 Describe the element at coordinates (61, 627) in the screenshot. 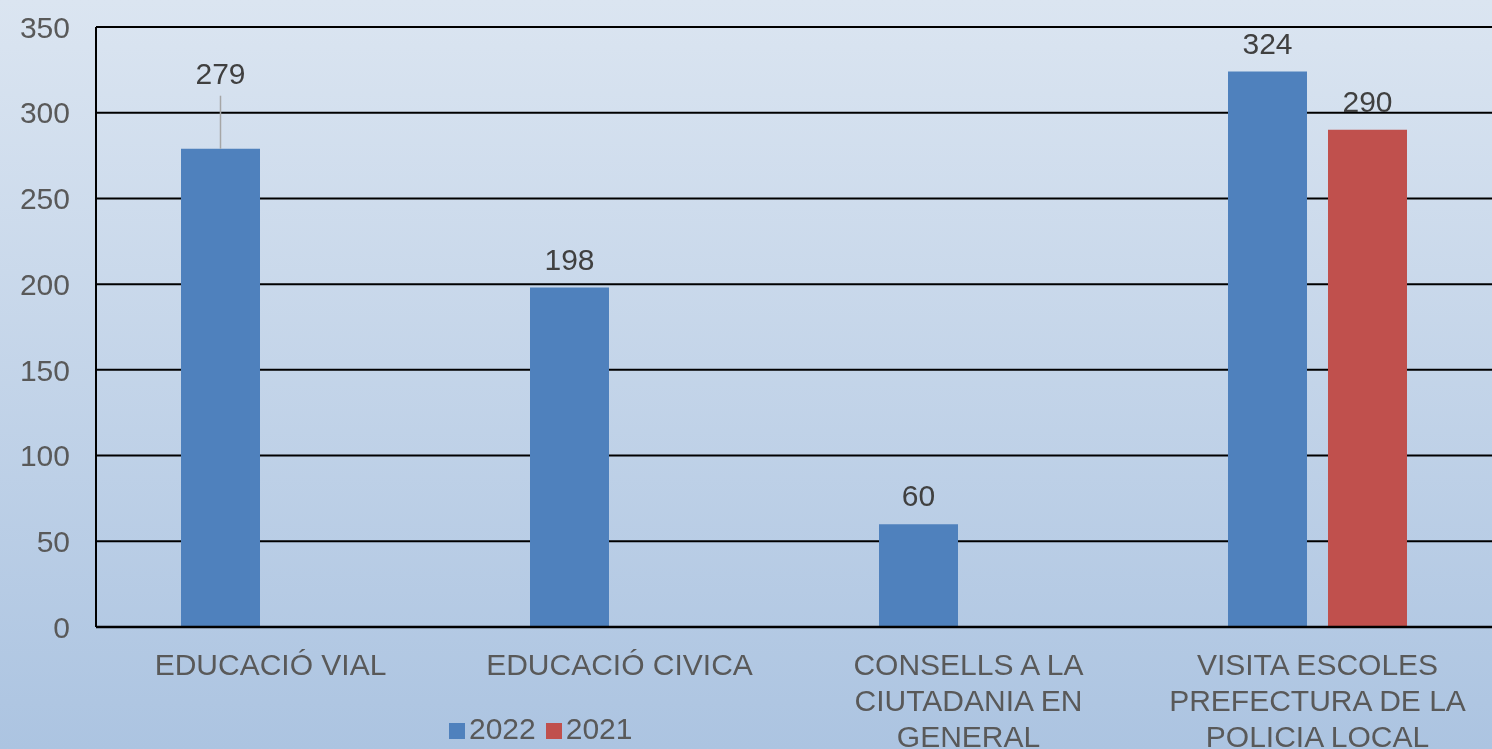

I see `y-tick-label: 0` at that location.